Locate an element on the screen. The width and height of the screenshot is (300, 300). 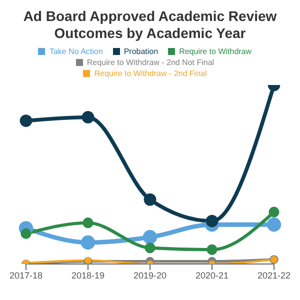
legend-label: Require to Withdraw - 2nd Final is located at coordinates (150, 73).